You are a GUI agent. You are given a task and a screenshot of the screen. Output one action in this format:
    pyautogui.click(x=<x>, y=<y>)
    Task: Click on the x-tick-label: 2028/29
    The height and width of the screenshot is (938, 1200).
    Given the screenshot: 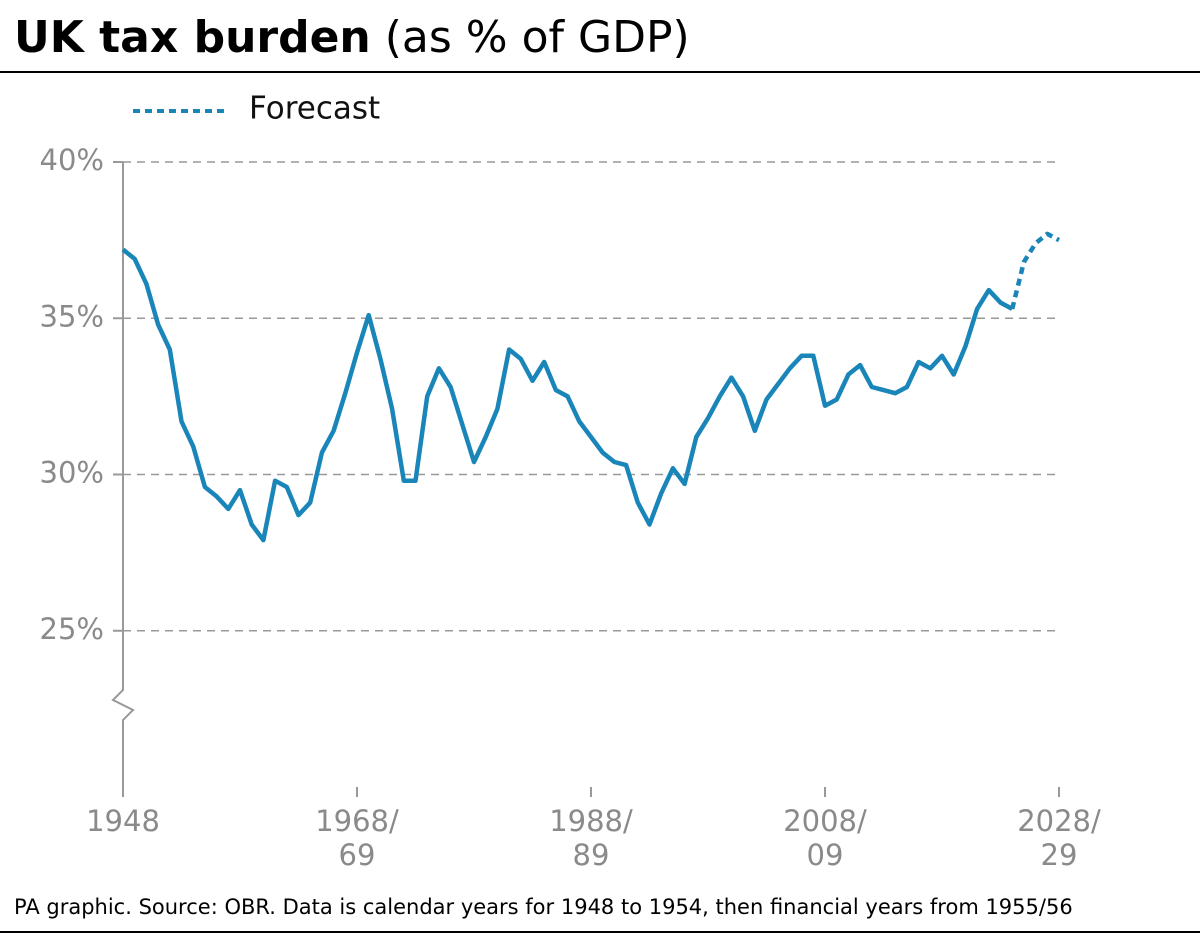 What is the action you would take?
    pyautogui.click(x=1059, y=838)
    